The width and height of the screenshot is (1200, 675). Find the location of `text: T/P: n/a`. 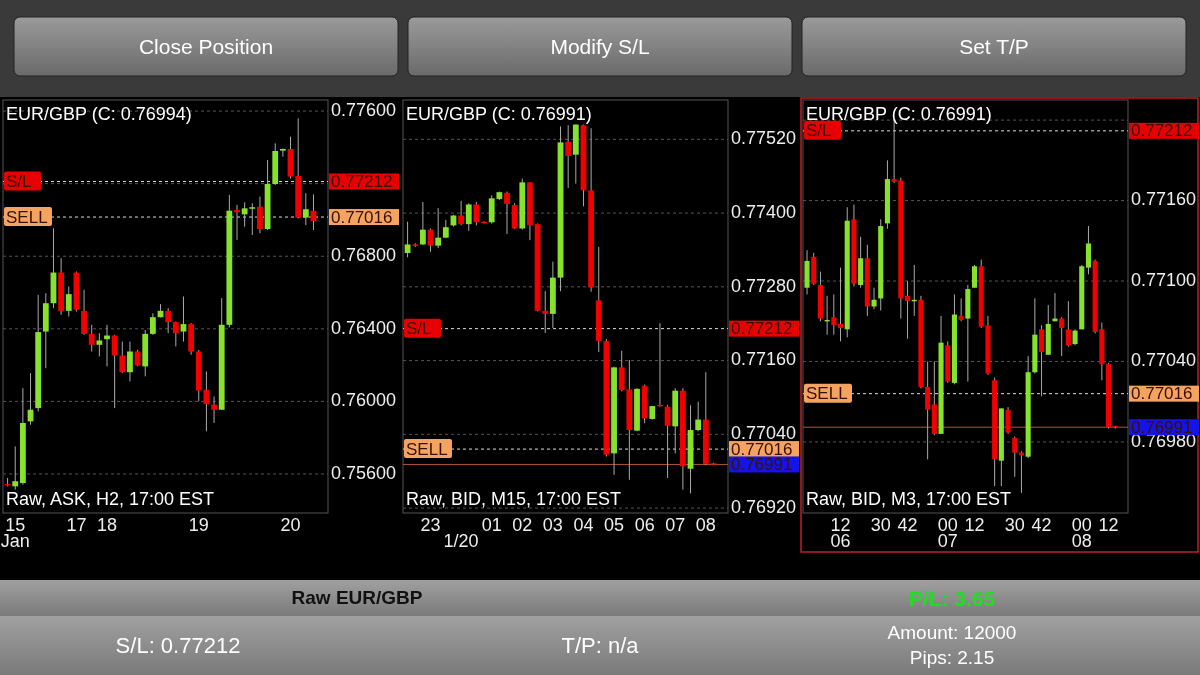

text: T/P: n/a is located at coordinates (600, 645).